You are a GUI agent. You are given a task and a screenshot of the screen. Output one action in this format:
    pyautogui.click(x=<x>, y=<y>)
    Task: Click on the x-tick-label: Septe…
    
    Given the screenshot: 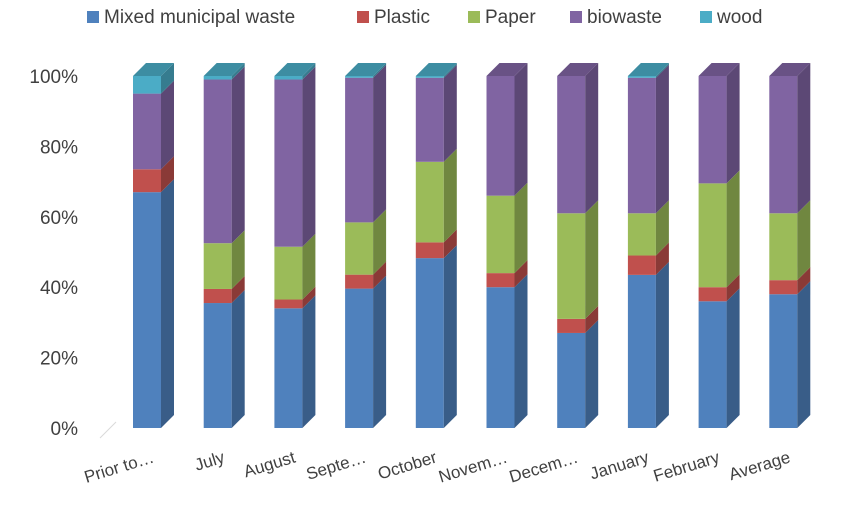 What is the action you would take?
    pyautogui.click(x=336, y=466)
    